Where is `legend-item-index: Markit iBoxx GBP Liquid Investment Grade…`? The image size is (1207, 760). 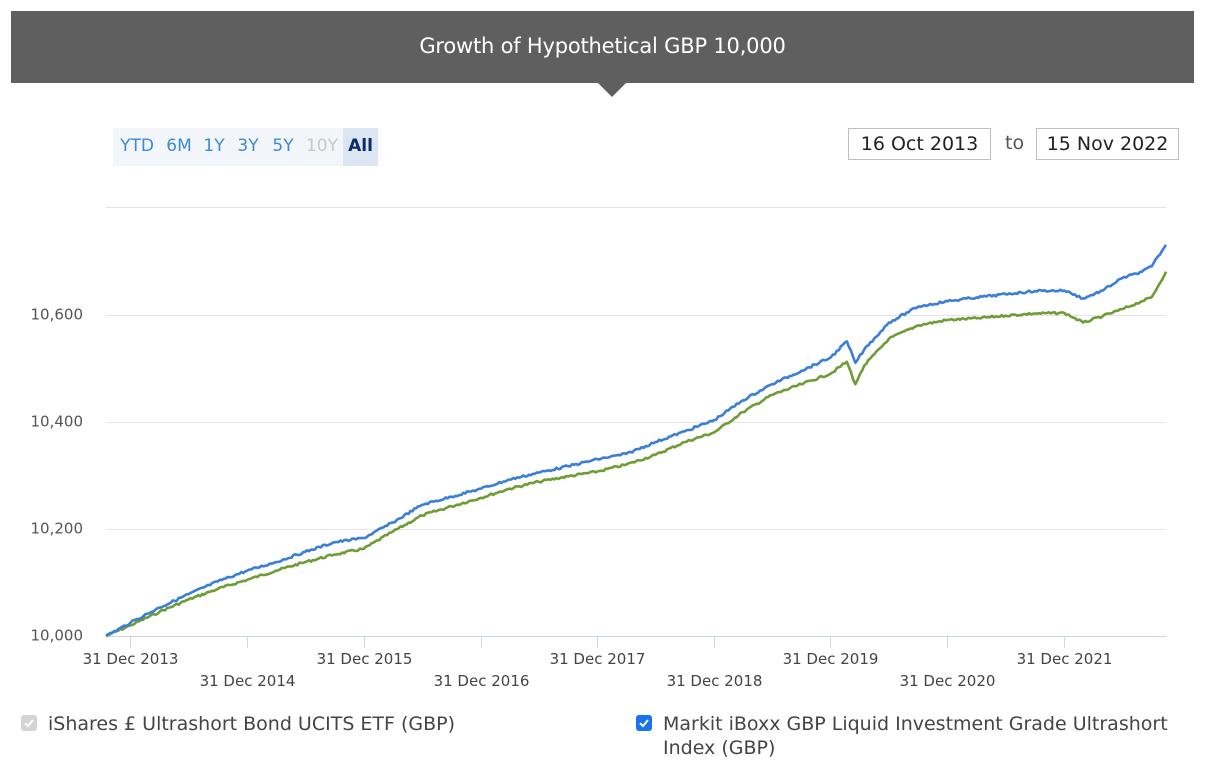 legend-item-index: Markit iBoxx GBP Liquid Investment Grade… is located at coordinates (919, 736).